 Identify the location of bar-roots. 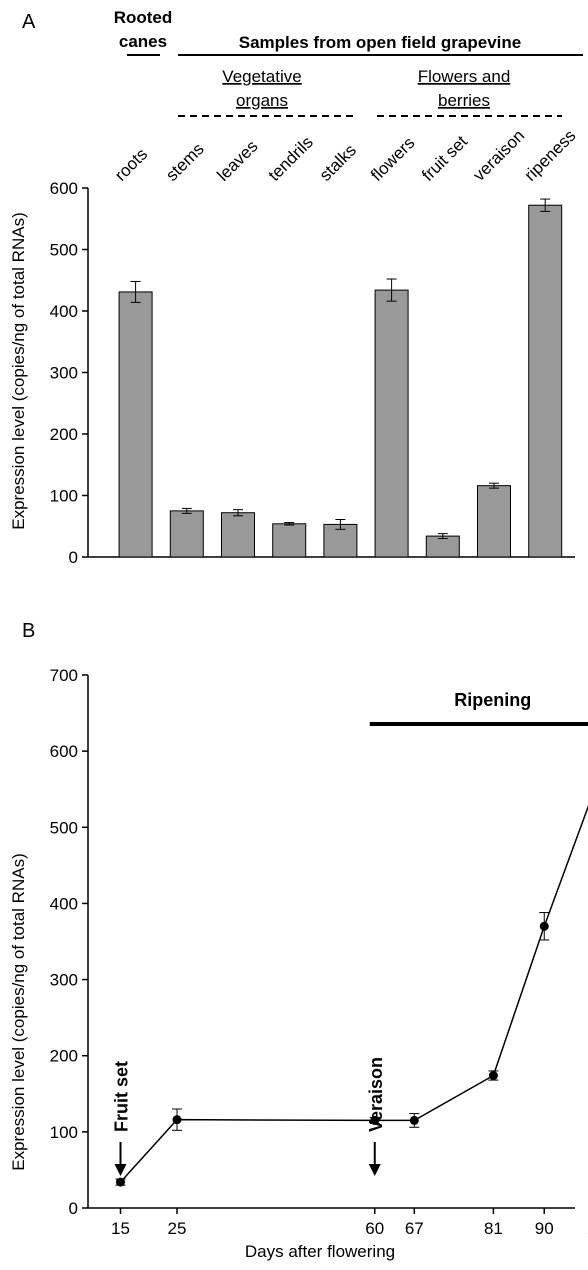
(135, 424).